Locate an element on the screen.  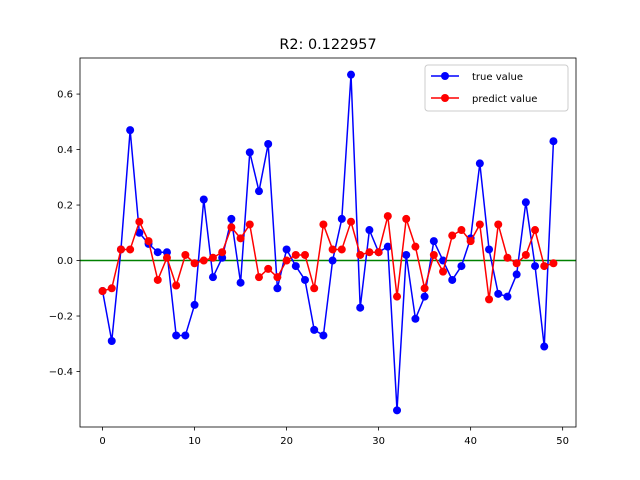
y-tick-label: −0.4 is located at coordinates (61, 372).